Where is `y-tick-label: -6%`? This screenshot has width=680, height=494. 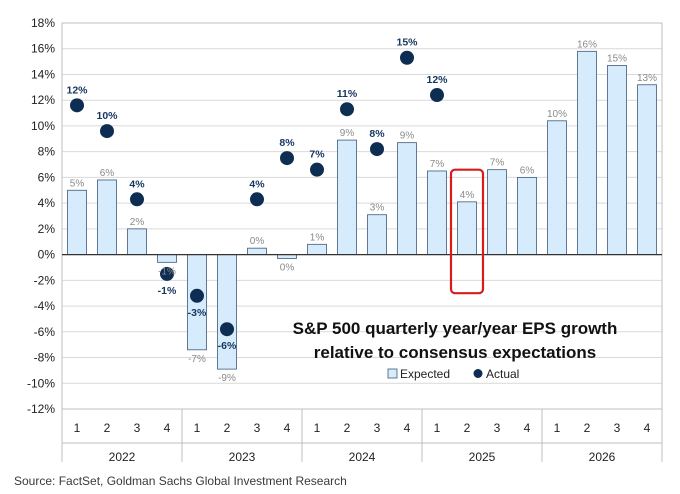
y-tick-label: -6% is located at coordinates (45, 332).